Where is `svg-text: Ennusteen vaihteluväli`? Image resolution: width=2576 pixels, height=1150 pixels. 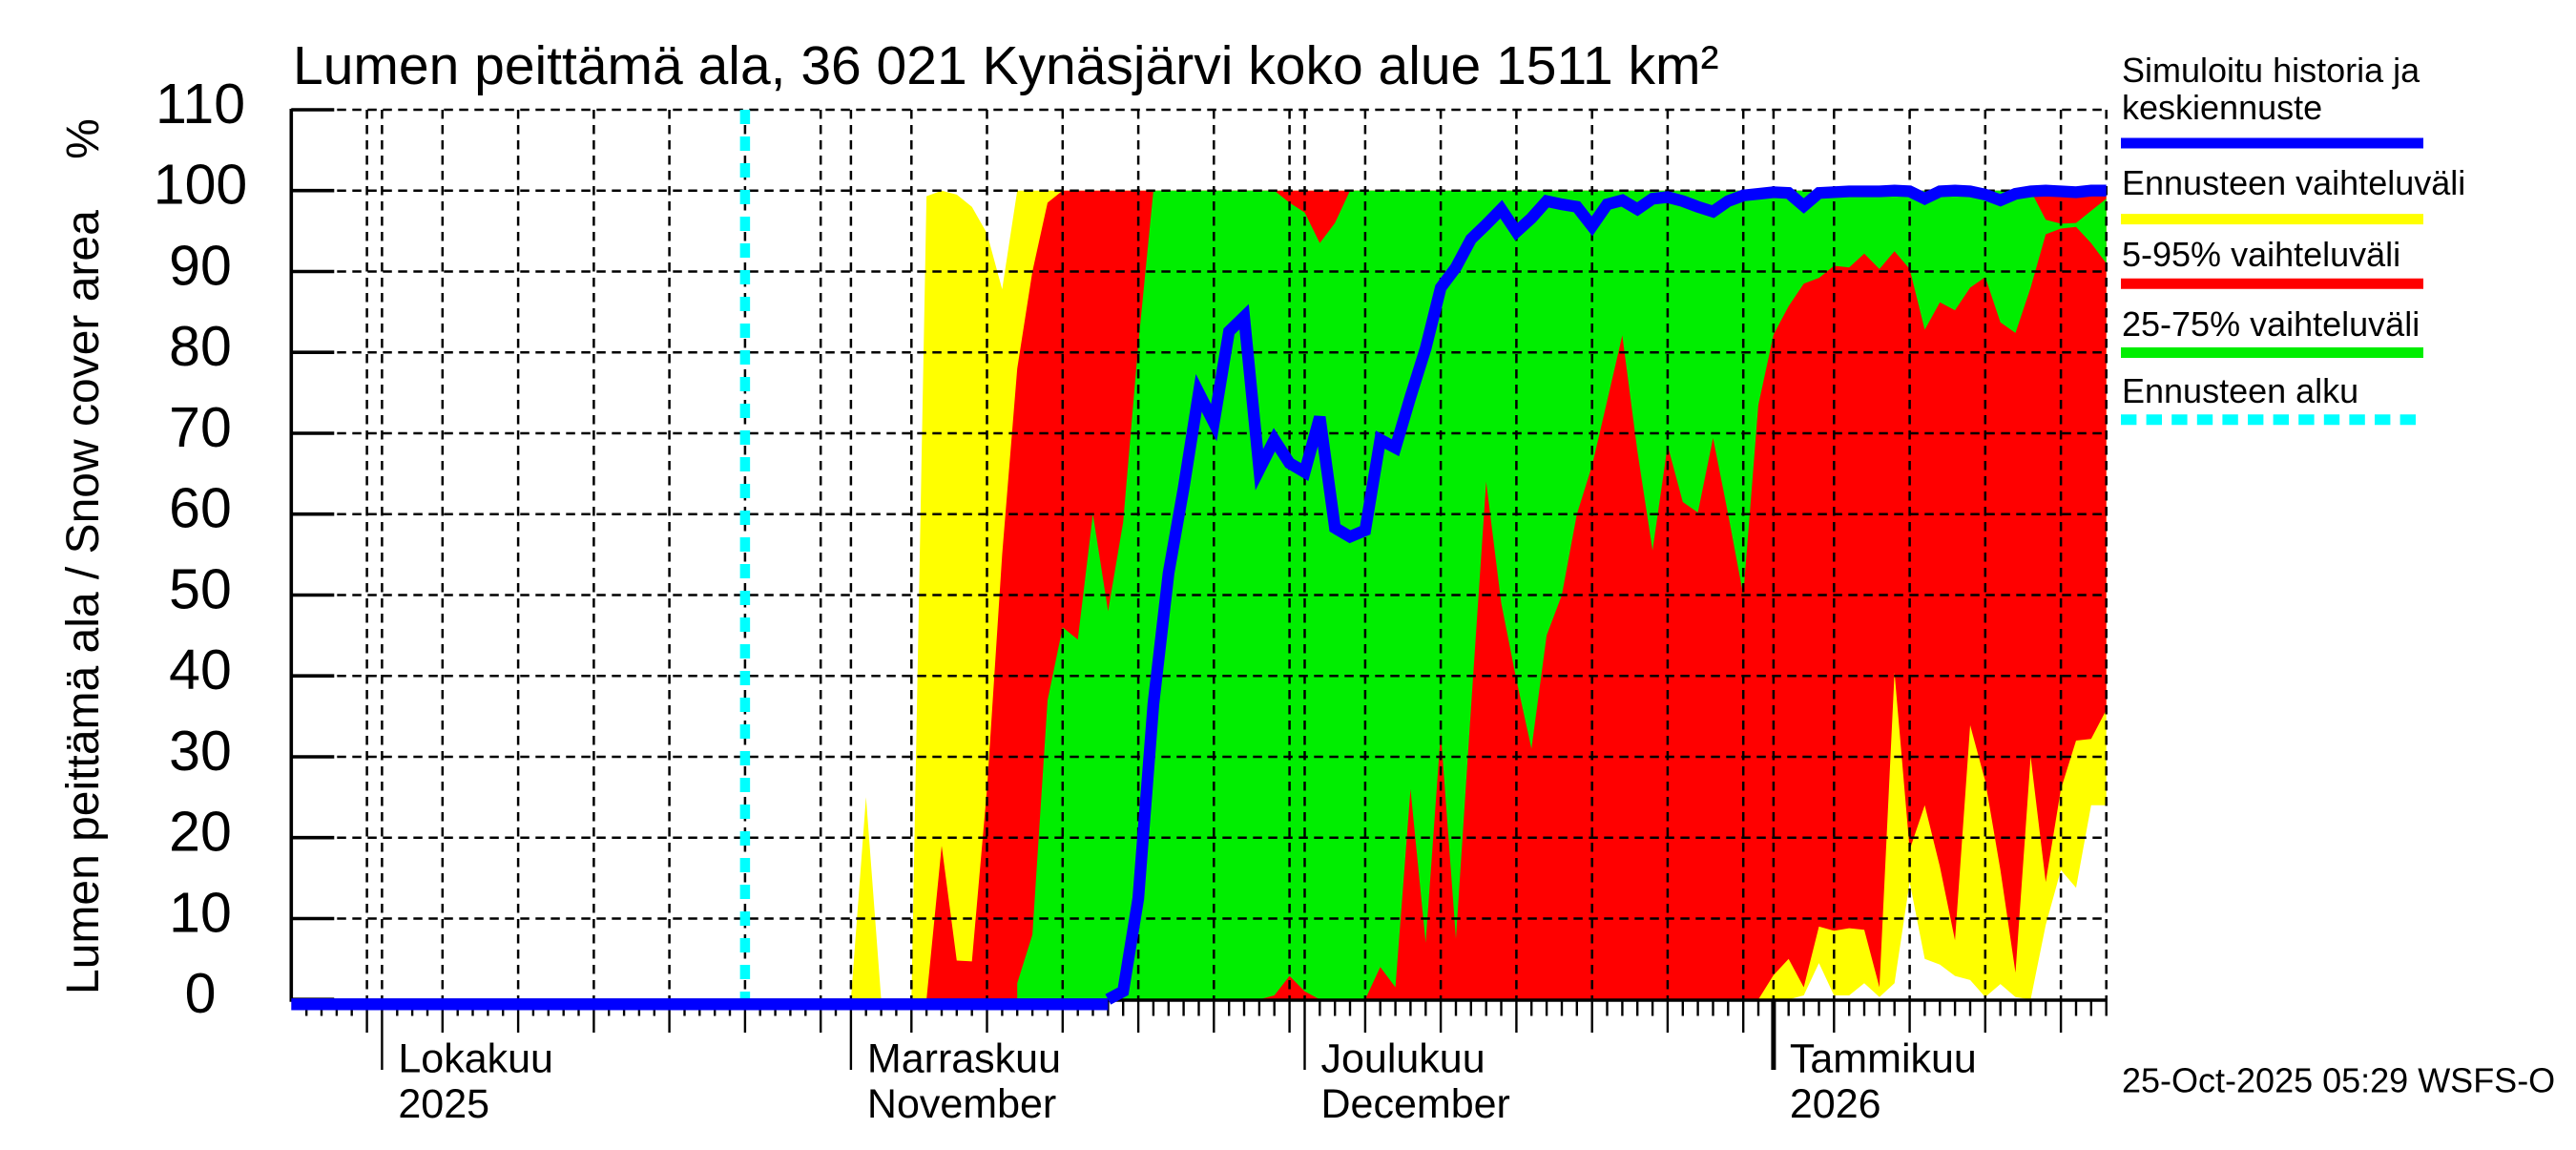 svg-text: Ennusteen vaihteluväli is located at coordinates (2293, 182).